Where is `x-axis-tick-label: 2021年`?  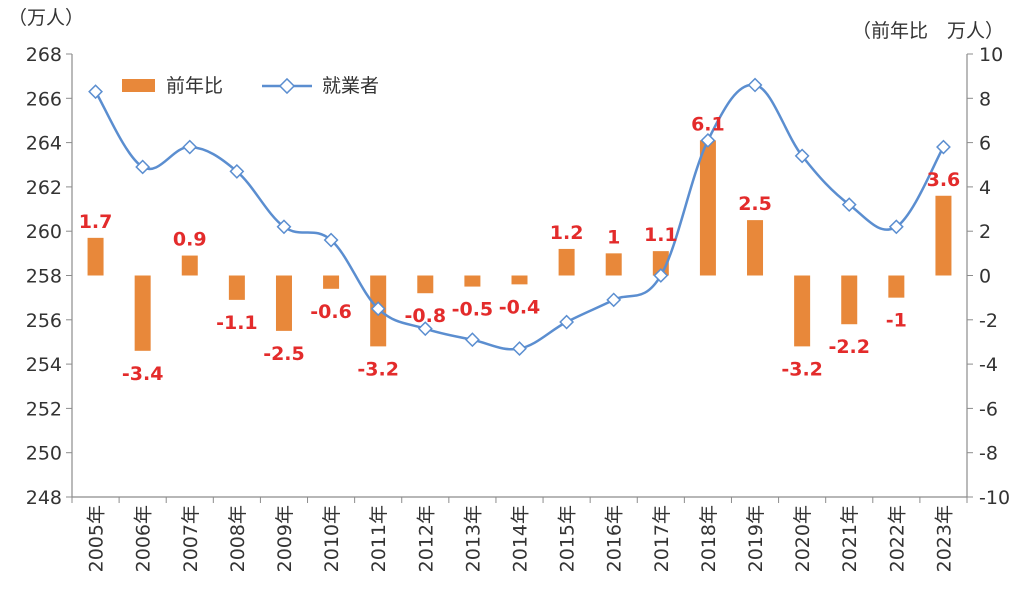 x-axis-tick-label: 2021年 is located at coordinates (850, 538).